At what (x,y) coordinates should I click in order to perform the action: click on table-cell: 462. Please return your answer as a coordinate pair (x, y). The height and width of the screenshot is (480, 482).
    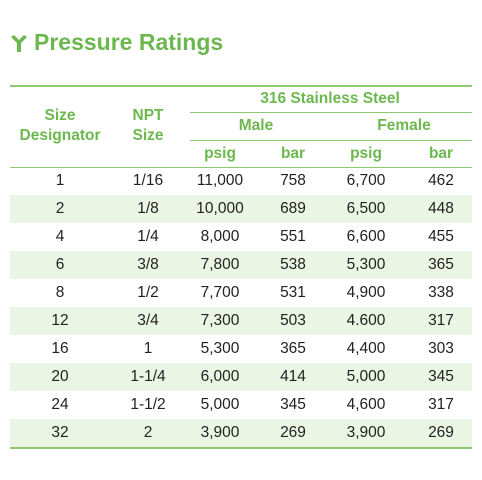
    Looking at the image, I should click on (441, 180).